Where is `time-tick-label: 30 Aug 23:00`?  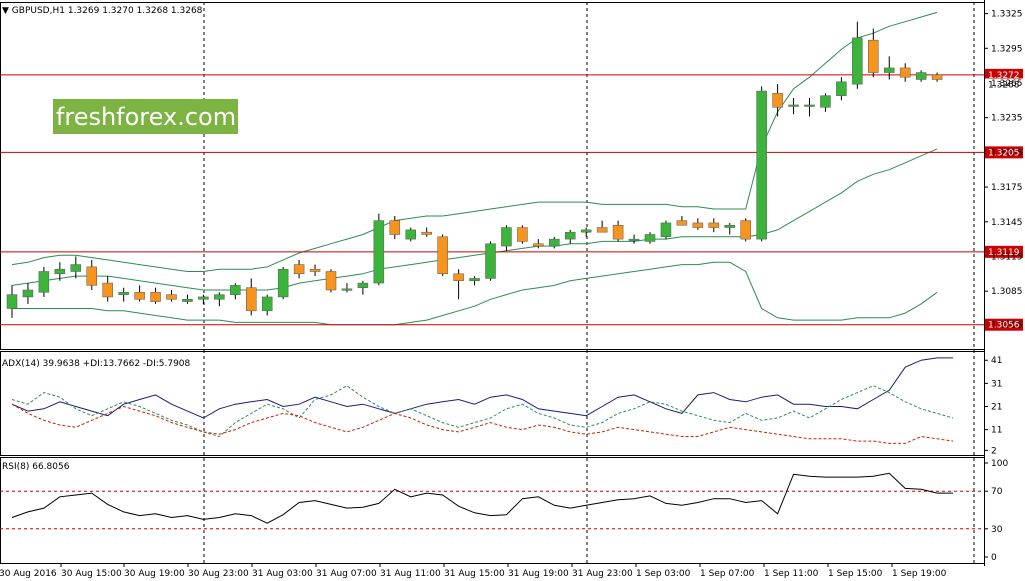 time-tick-label: 30 Aug 23:00 is located at coordinates (218, 574).